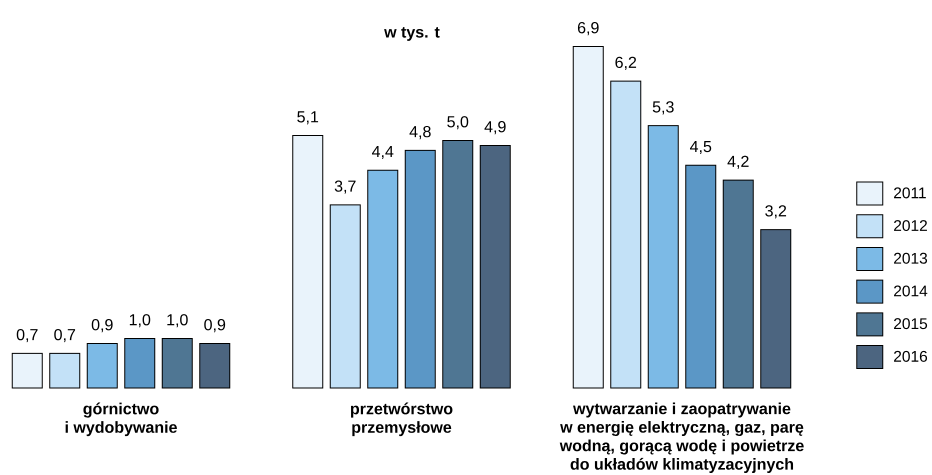  What do you see at coordinates (420, 133) in the screenshot?
I see `data-label: 4,8` at bounding box center [420, 133].